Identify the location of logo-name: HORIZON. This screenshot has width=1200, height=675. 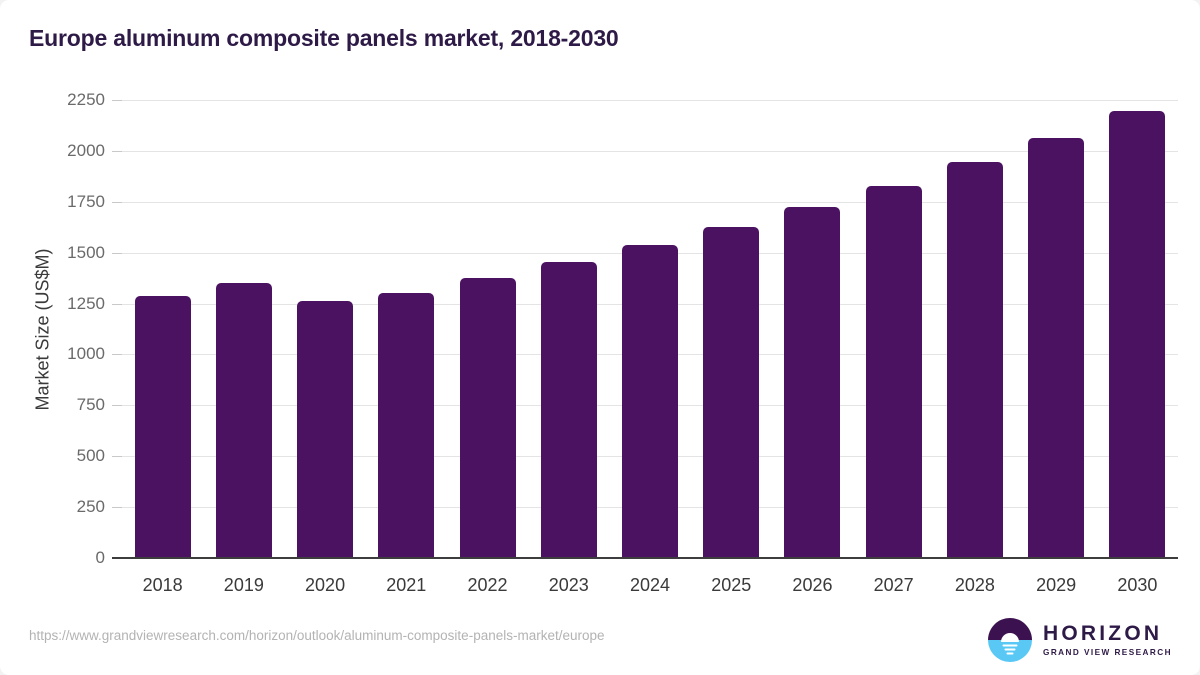
(1103, 634).